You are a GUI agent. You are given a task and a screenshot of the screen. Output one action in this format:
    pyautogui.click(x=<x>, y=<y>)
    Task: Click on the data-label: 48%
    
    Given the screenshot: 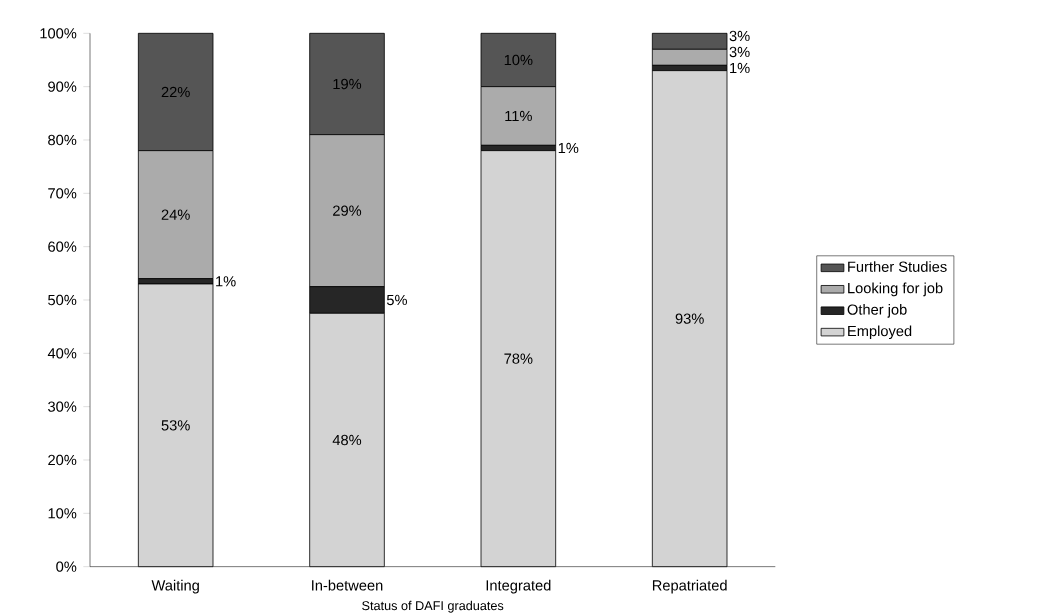 What is the action you would take?
    pyautogui.click(x=347, y=440)
    